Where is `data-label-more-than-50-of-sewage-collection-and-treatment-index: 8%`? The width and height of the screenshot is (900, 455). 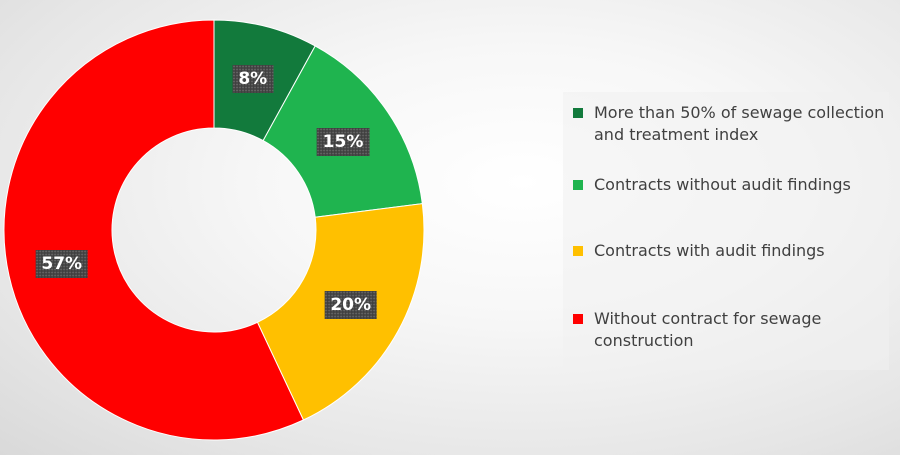 data-label-more-than-50-of-sewage-collection-and-treatment-index: 8% is located at coordinates (253, 78).